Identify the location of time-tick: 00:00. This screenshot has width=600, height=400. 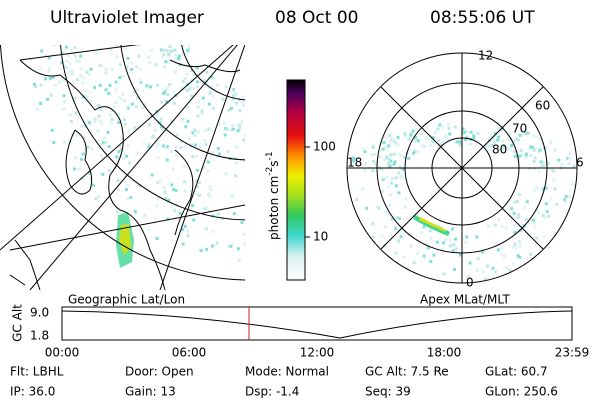
(62, 353).